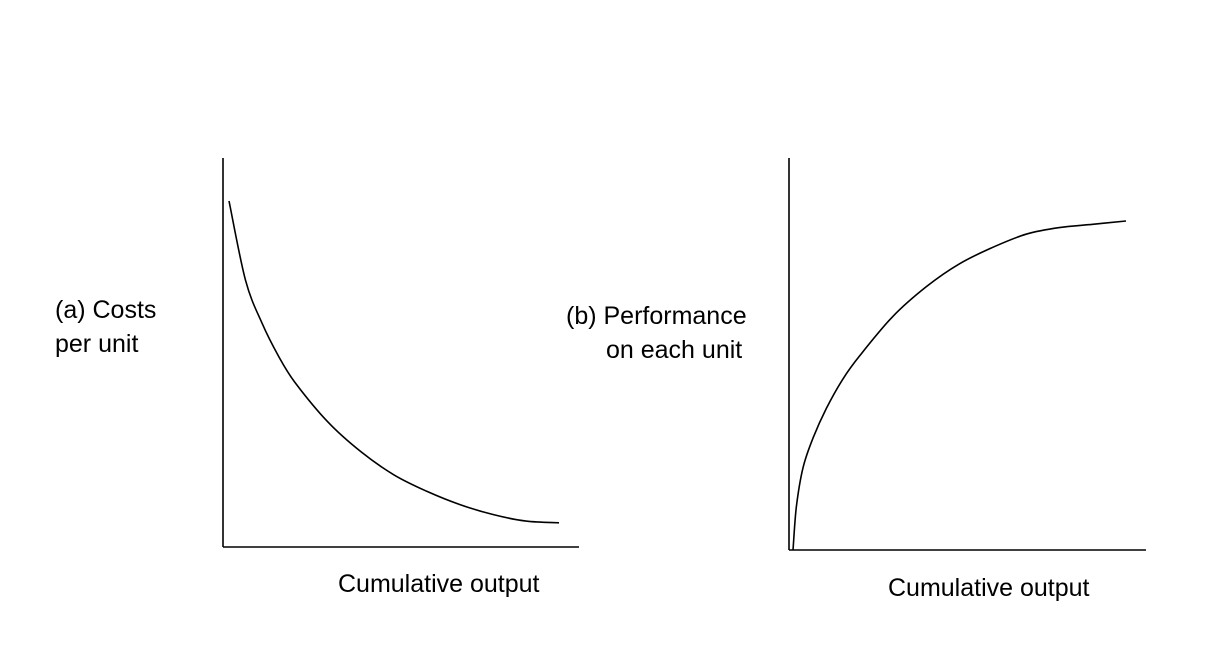  I want to click on y-axis-label-b-line1: (b) Performance, so click(656, 316).